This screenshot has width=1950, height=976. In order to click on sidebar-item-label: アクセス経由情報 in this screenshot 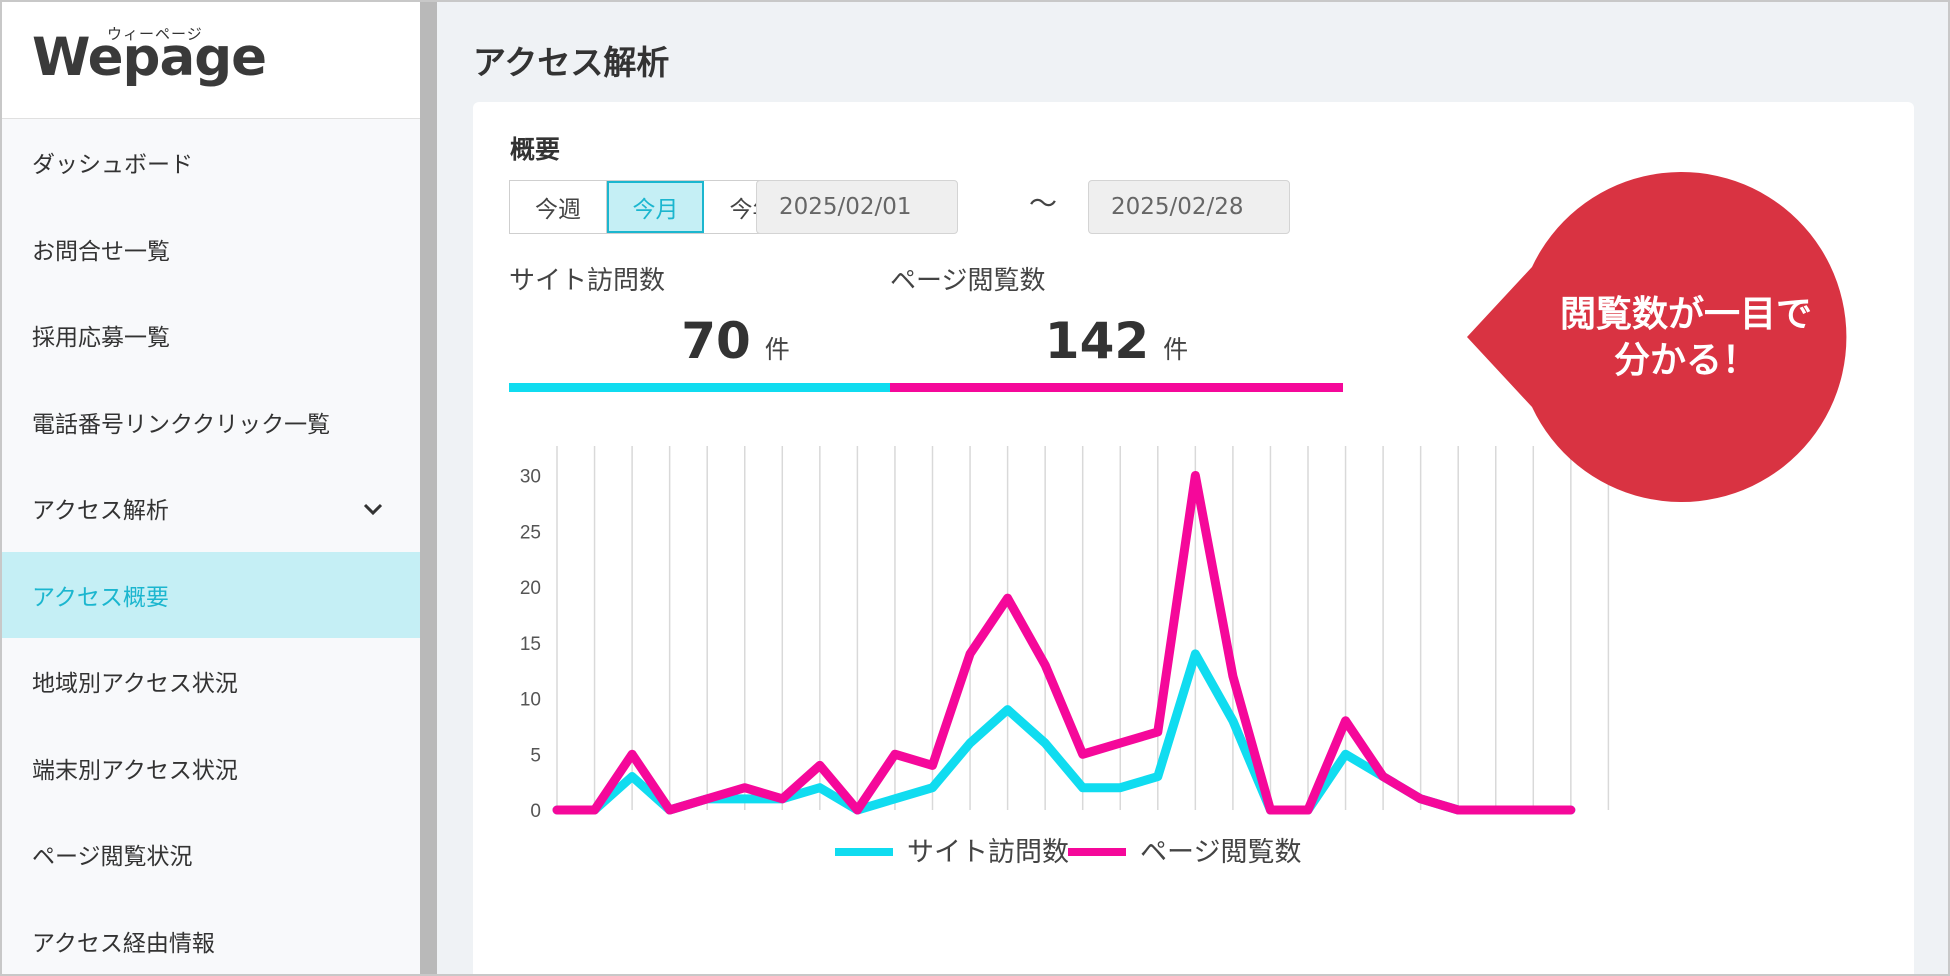, I will do `click(123, 943)`.